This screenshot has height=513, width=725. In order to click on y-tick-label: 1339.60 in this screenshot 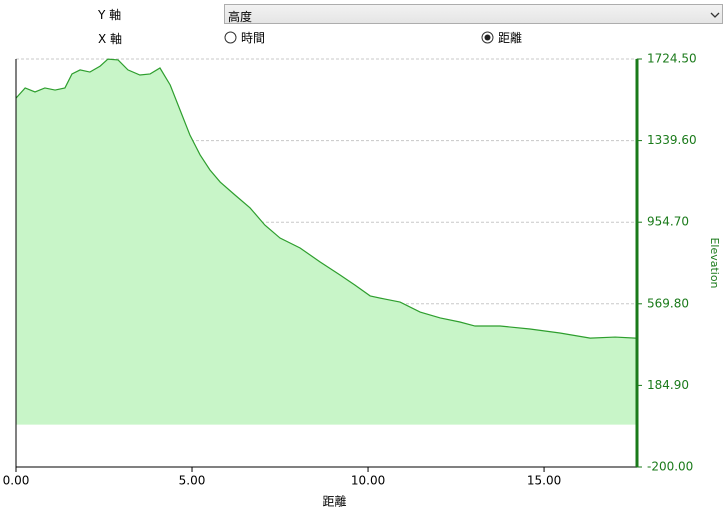, I will do `click(672, 140)`.